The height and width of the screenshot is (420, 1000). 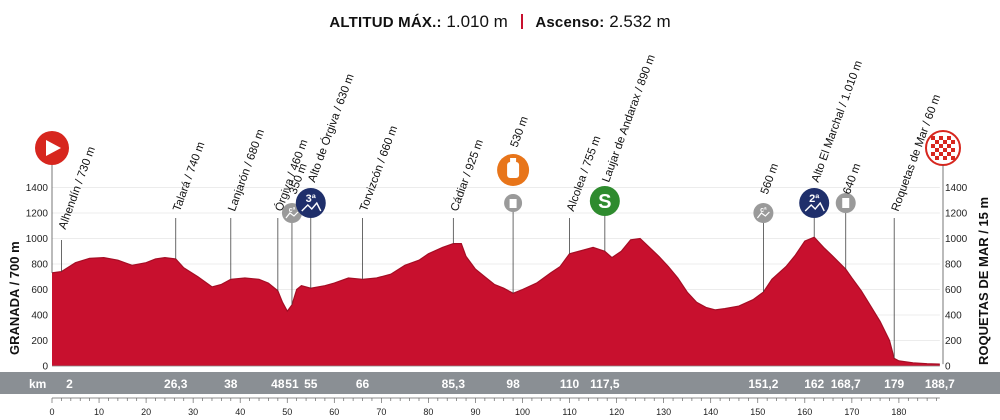 I want to click on km-marker-label: 2, so click(x=69, y=384).